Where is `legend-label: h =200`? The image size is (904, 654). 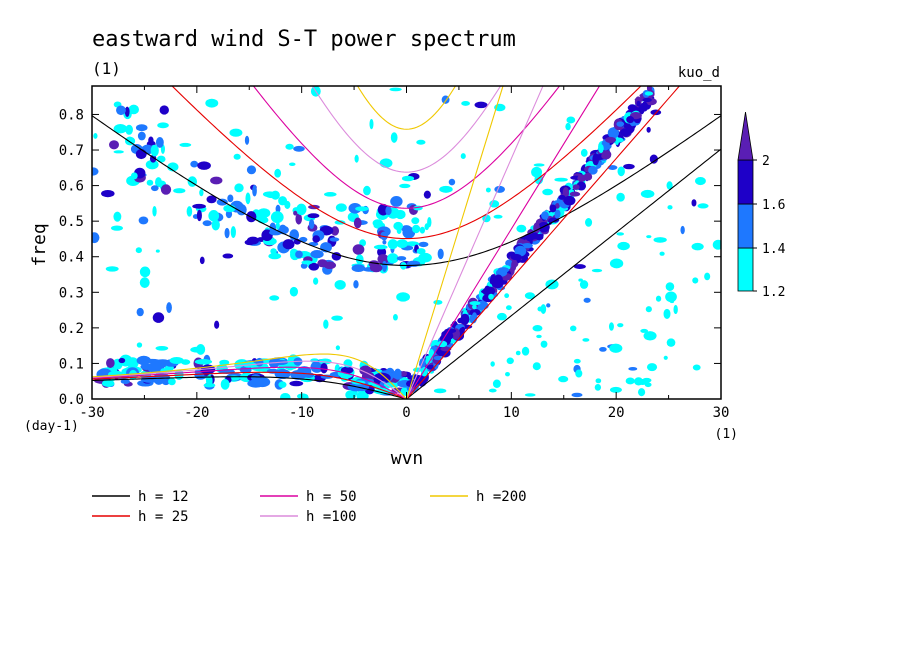 legend-label: h =200 is located at coordinates (501, 497).